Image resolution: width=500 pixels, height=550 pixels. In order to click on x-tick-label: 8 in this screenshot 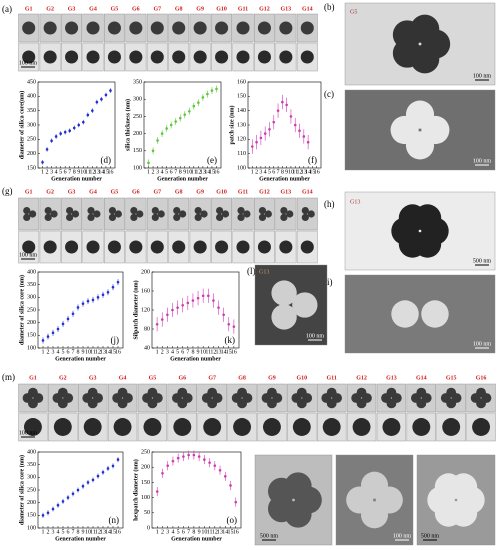, I will do `click(78, 352)`.